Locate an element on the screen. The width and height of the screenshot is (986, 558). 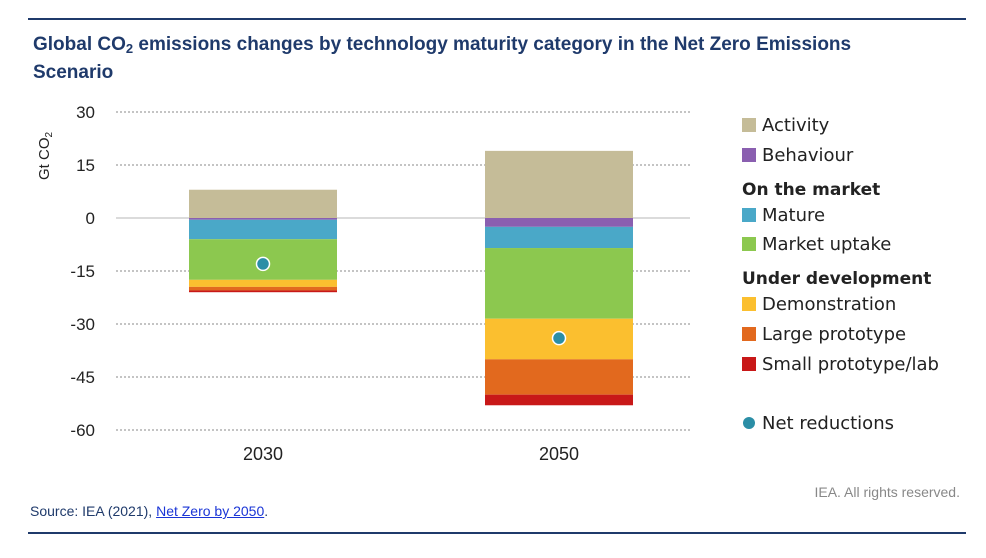
y-tick-label: 0 is located at coordinates (90, 218).